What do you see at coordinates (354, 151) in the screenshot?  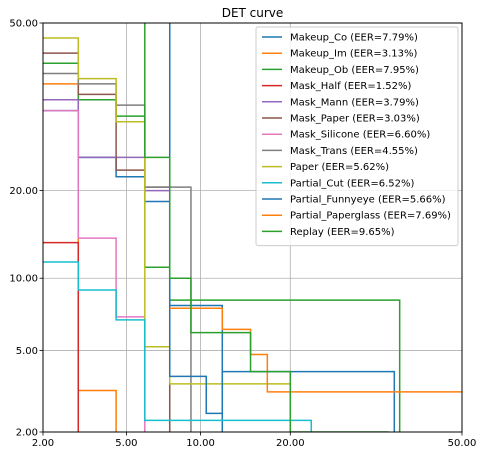 I see `legend-label: Mask_Trans (EER=4.55%)` at bounding box center [354, 151].